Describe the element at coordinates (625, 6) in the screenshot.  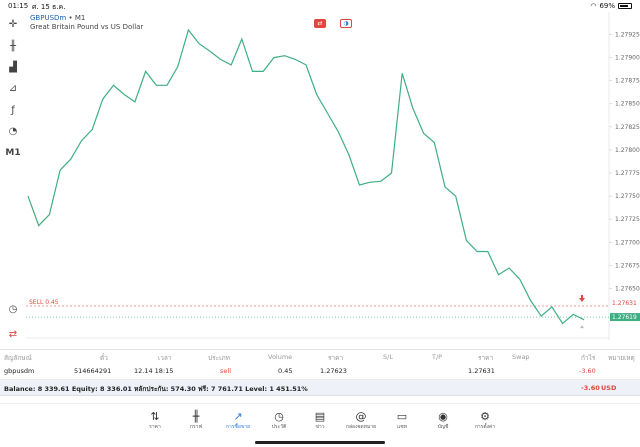
I see `battery-icon` at that location.